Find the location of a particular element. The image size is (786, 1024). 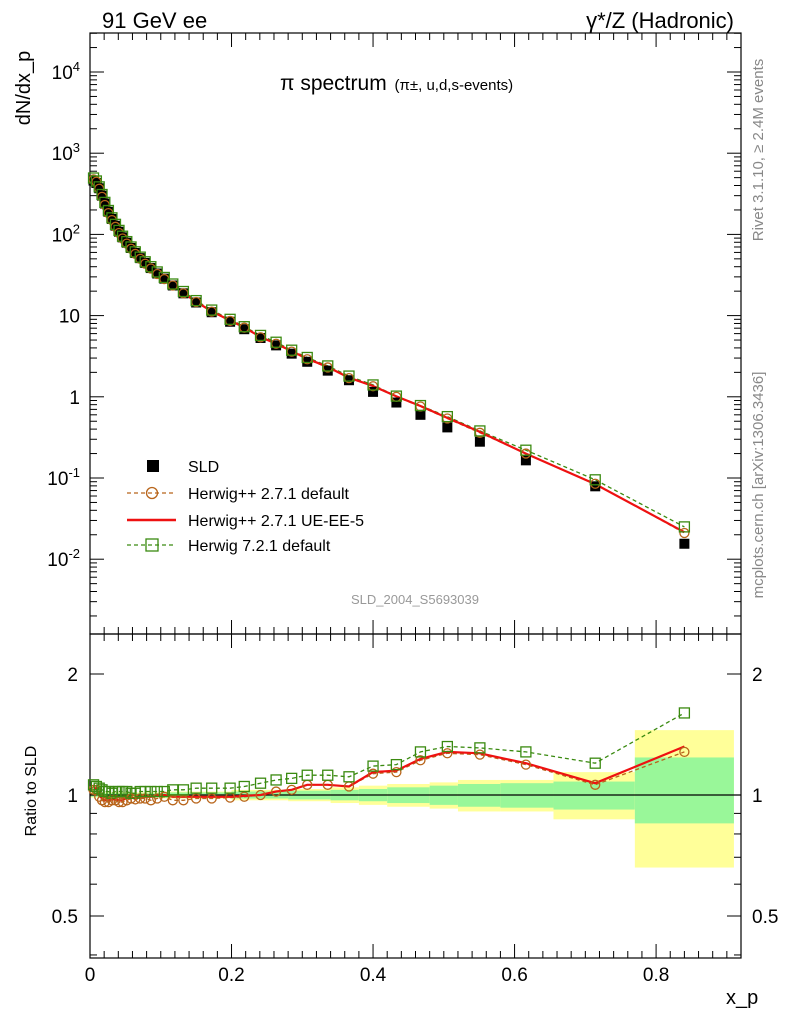

ratio-hw271-default-line is located at coordinates (389, 777).